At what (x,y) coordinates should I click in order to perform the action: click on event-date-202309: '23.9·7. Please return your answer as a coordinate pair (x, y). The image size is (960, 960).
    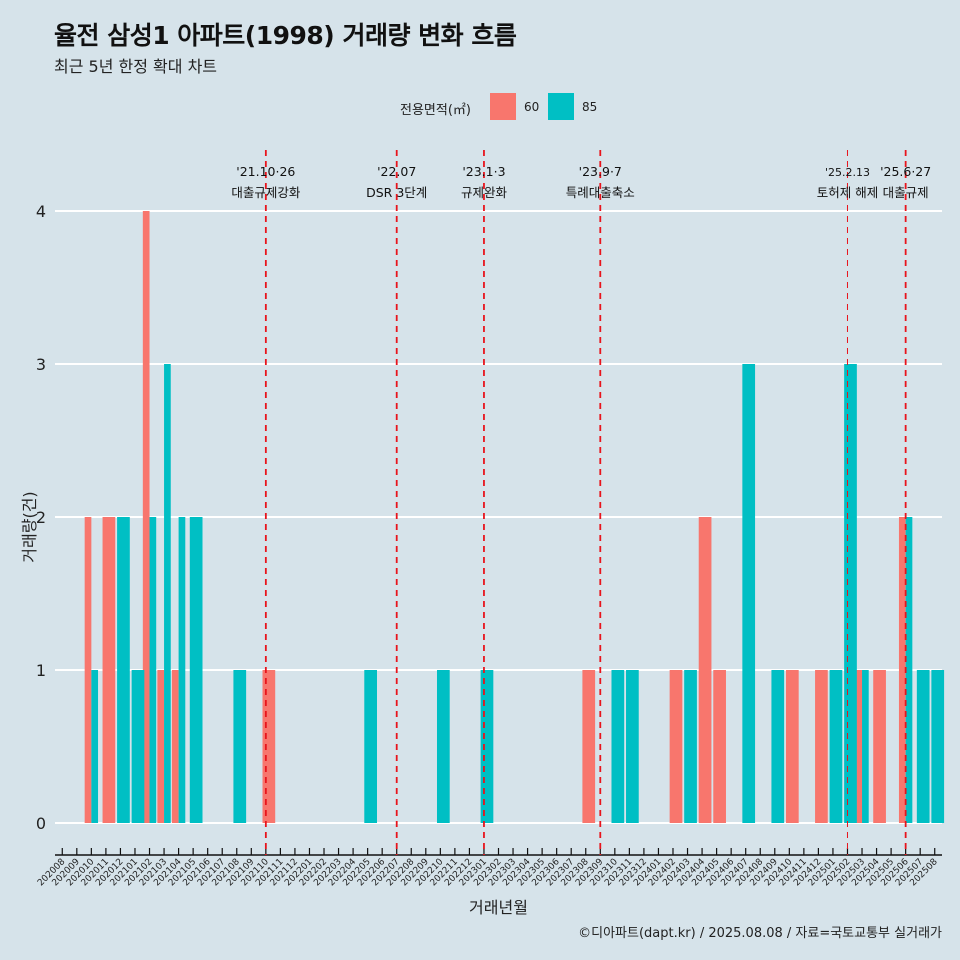
    Looking at the image, I should click on (600, 171).